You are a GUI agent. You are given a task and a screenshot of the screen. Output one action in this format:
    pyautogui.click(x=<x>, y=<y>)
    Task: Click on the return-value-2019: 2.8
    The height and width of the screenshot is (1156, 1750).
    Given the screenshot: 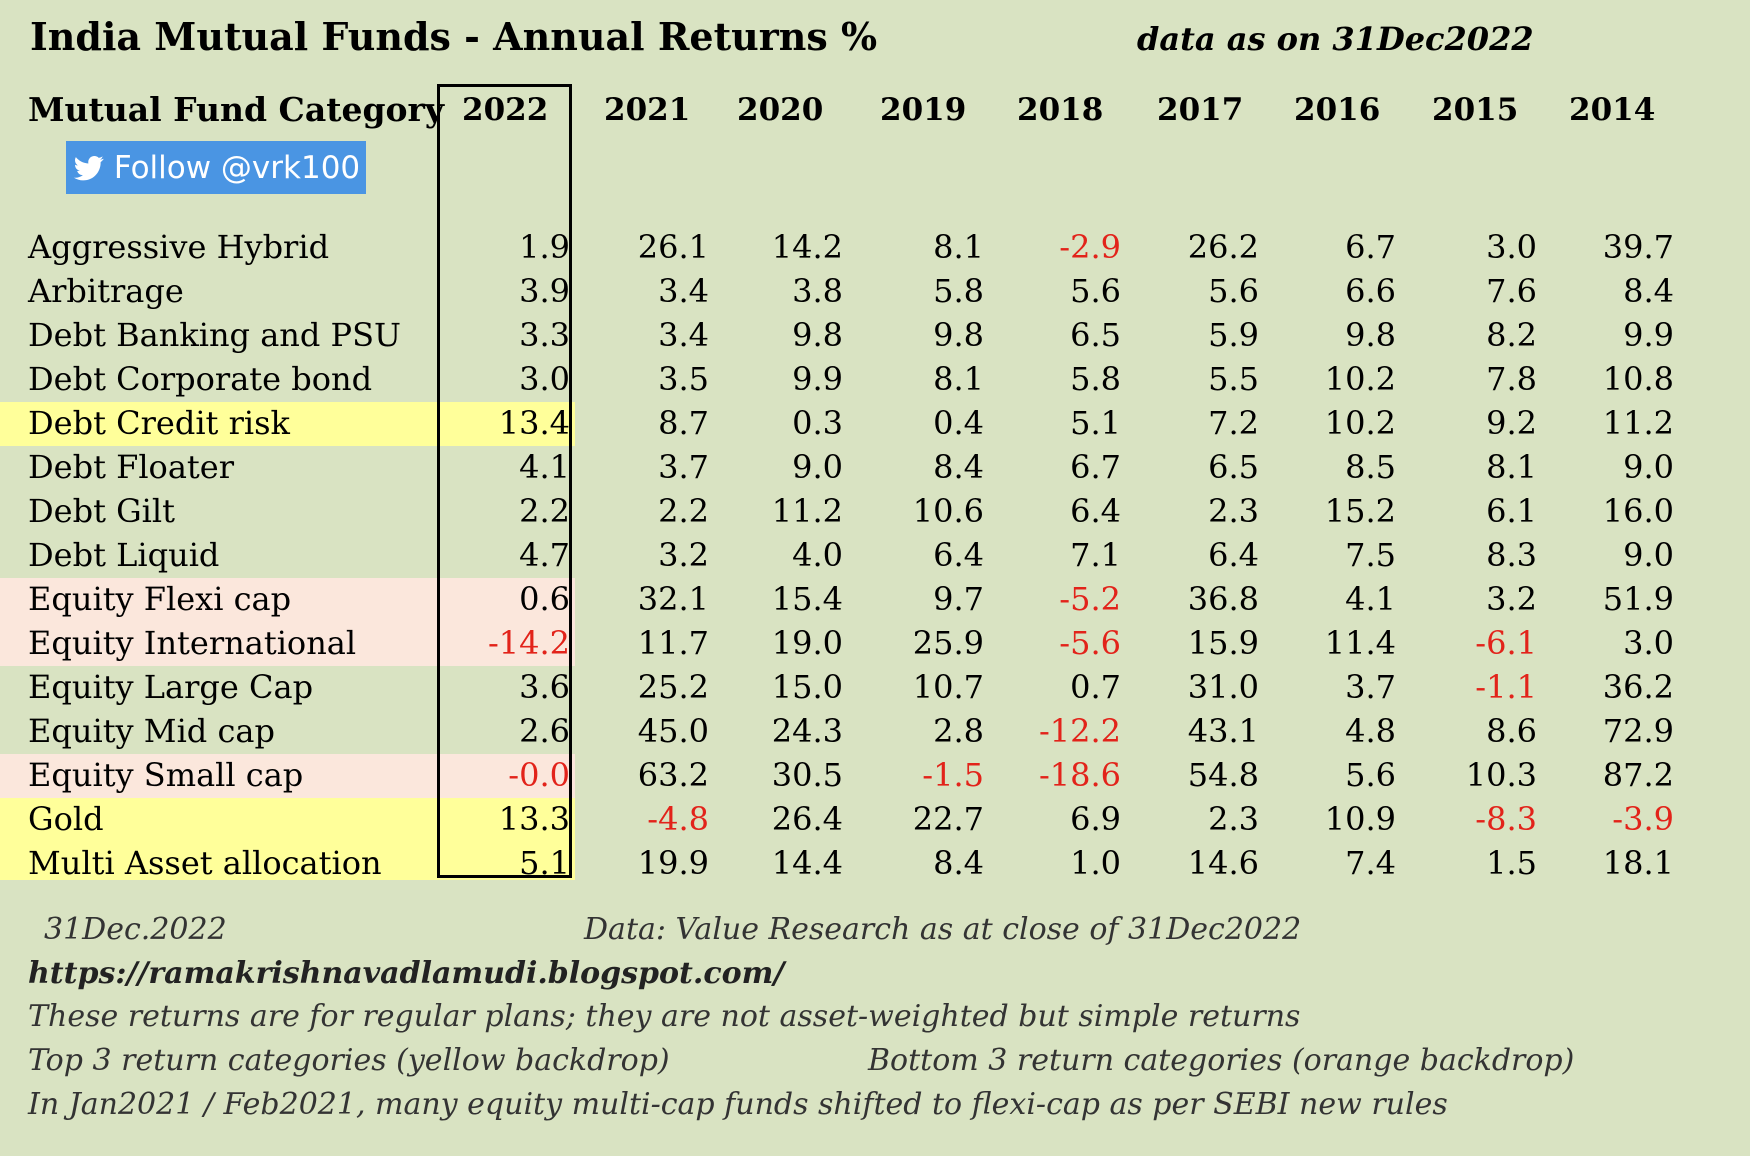 What is the action you would take?
    pyautogui.click(x=958, y=731)
    